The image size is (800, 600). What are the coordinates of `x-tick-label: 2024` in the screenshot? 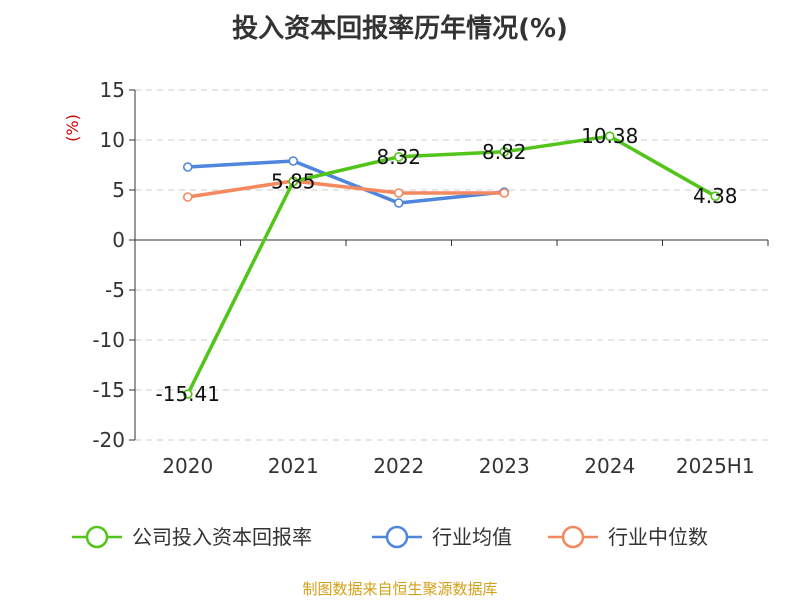 It's located at (609, 466).